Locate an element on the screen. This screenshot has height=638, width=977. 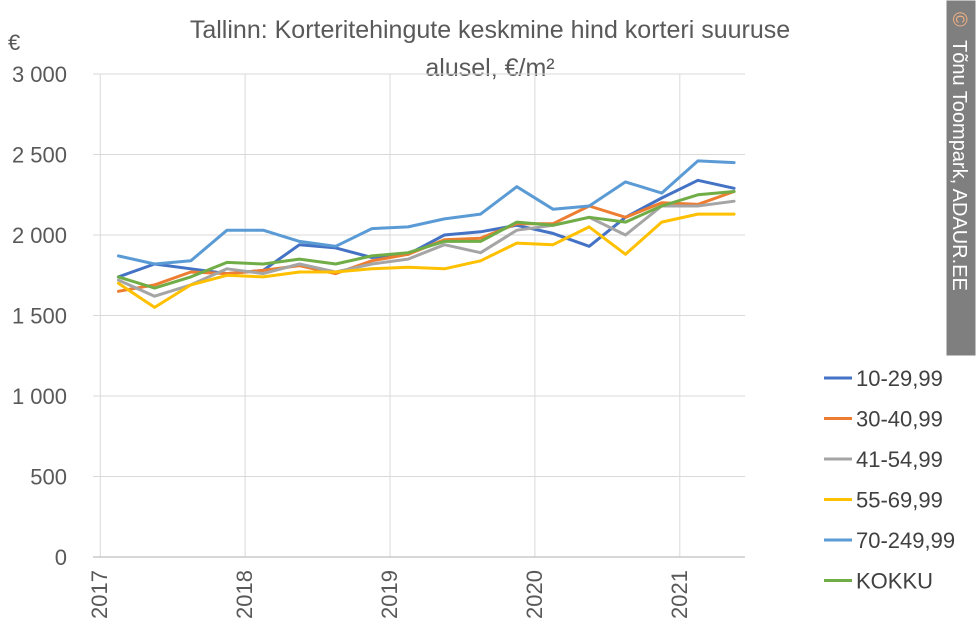
credit-watermark: © Tõnu Toompark, ADAUR.EE is located at coordinates (961, 178).